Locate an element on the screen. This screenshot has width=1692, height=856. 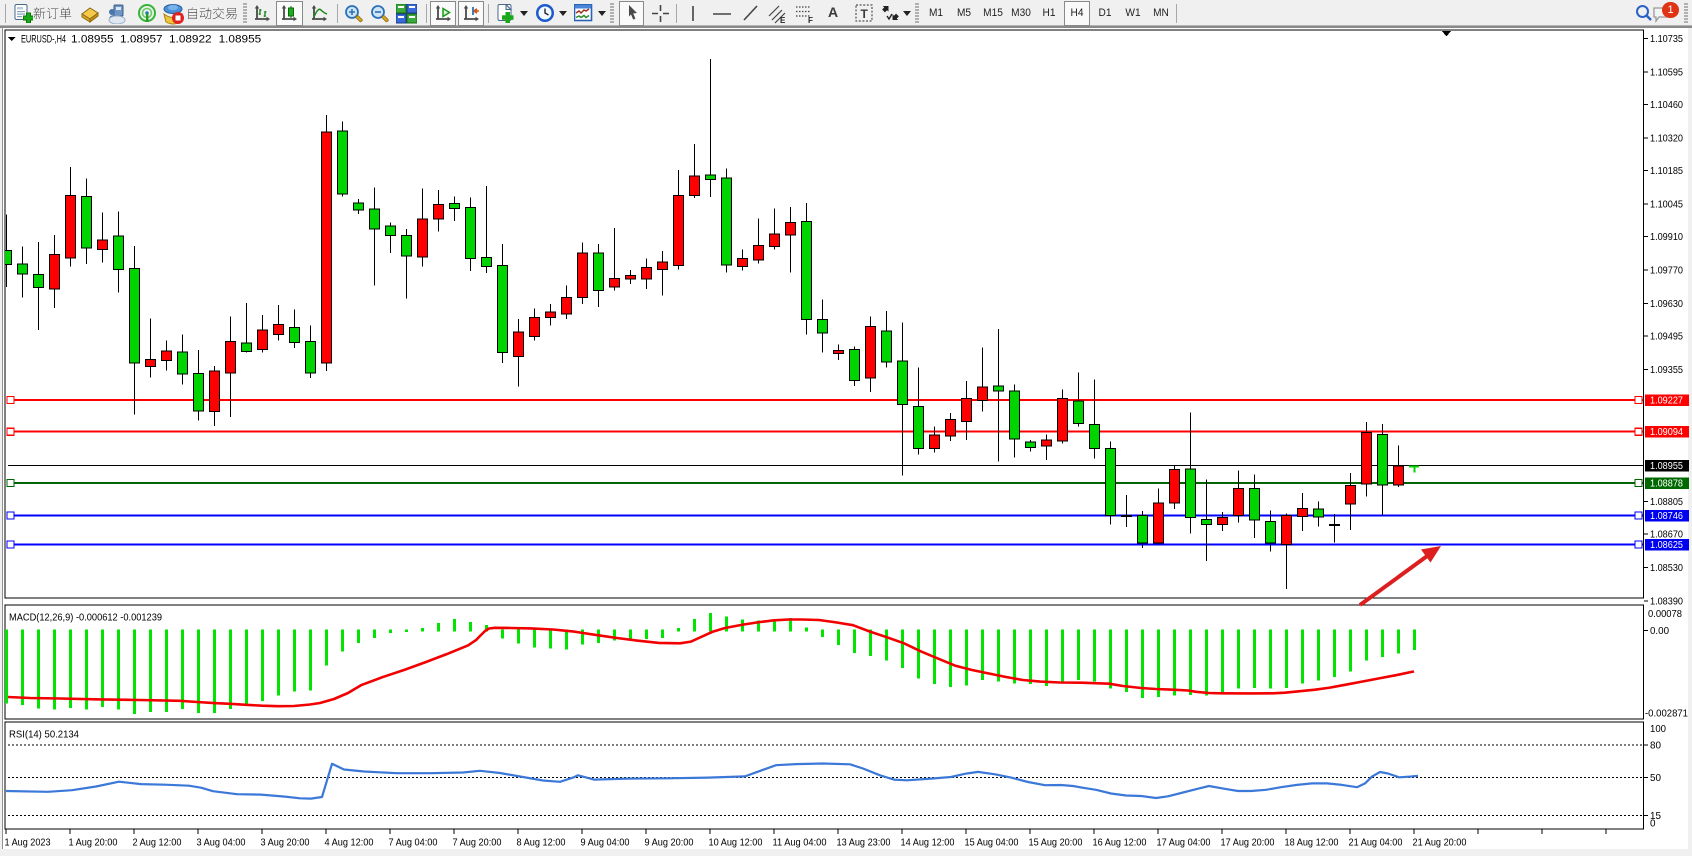
svg-text: 7 Aug 04:00 is located at coordinates (413, 843).